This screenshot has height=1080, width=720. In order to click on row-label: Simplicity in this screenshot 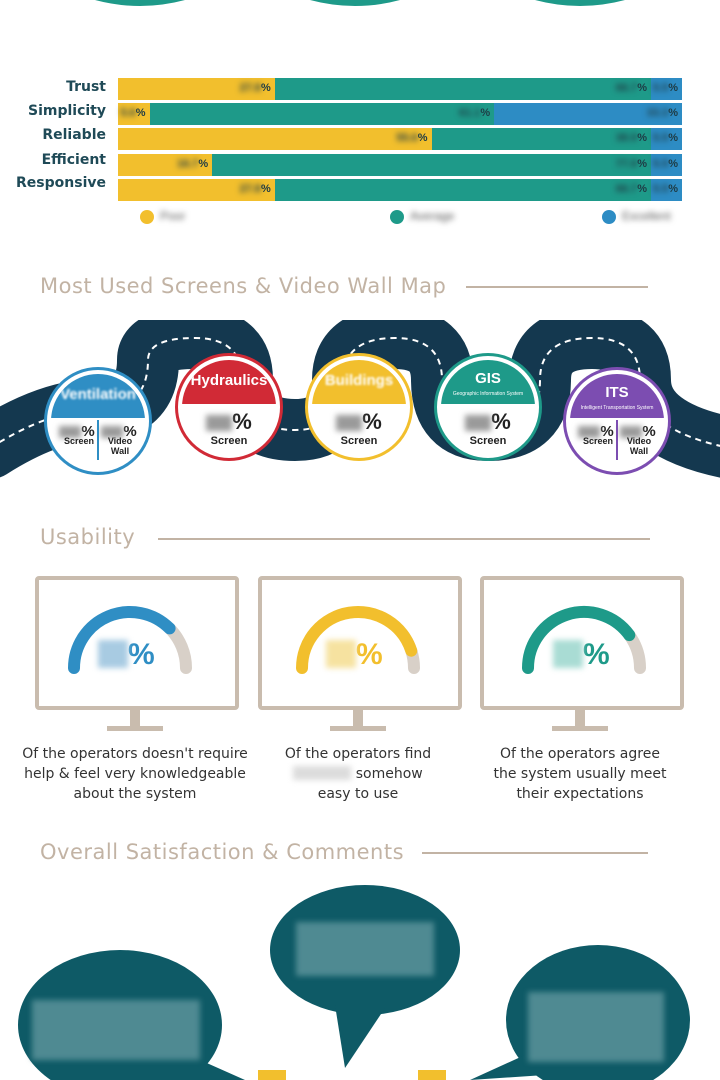, I will do `click(66, 111)`.